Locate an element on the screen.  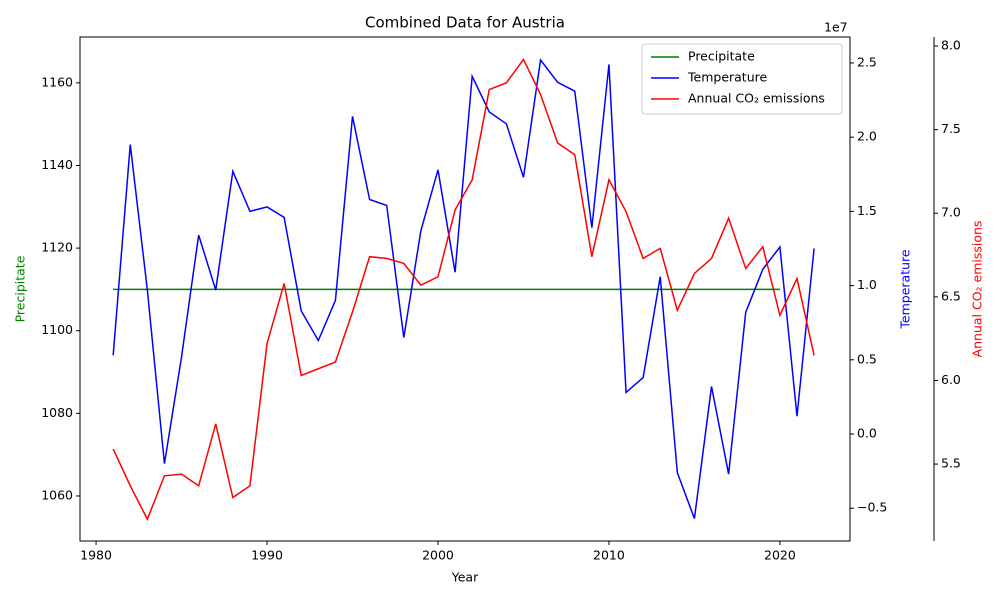
tick-label: 1080 is located at coordinates (57, 412).